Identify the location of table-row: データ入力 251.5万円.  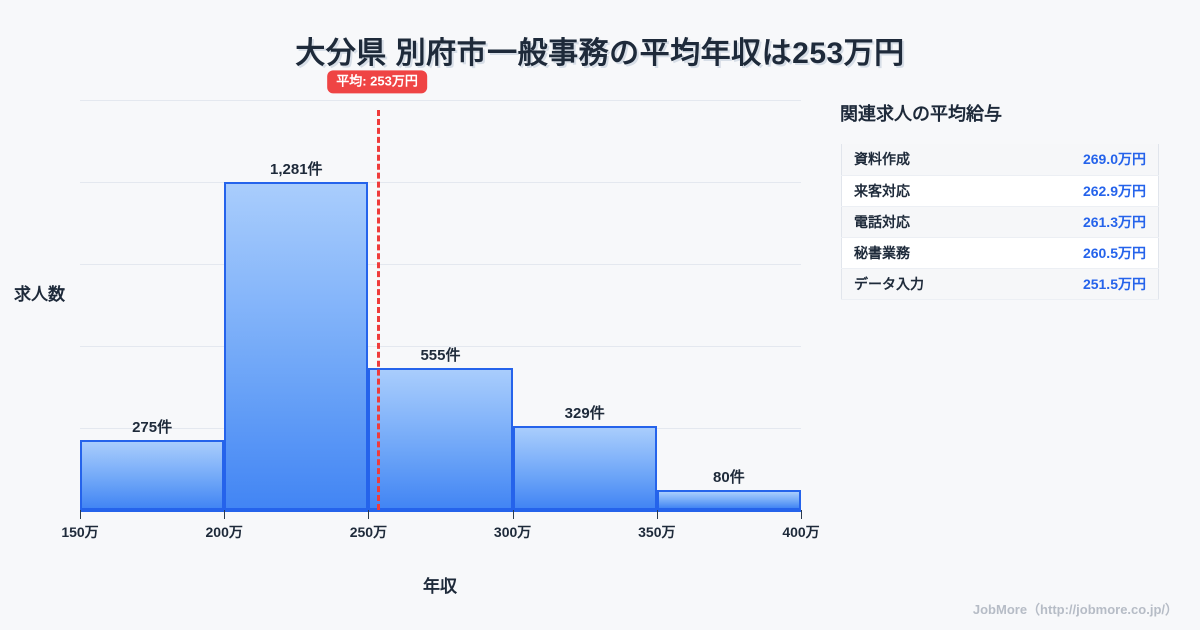
(1000, 284).